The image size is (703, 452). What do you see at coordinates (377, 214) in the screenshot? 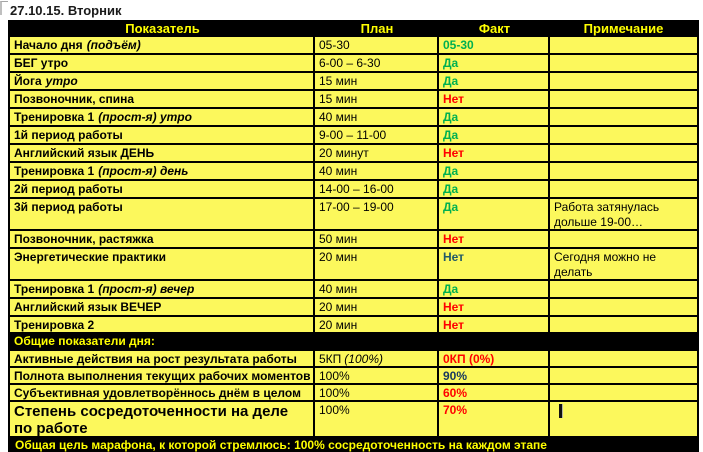
I see `plan-cell: 17-00 – 19-00` at bounding box center [377, 214].